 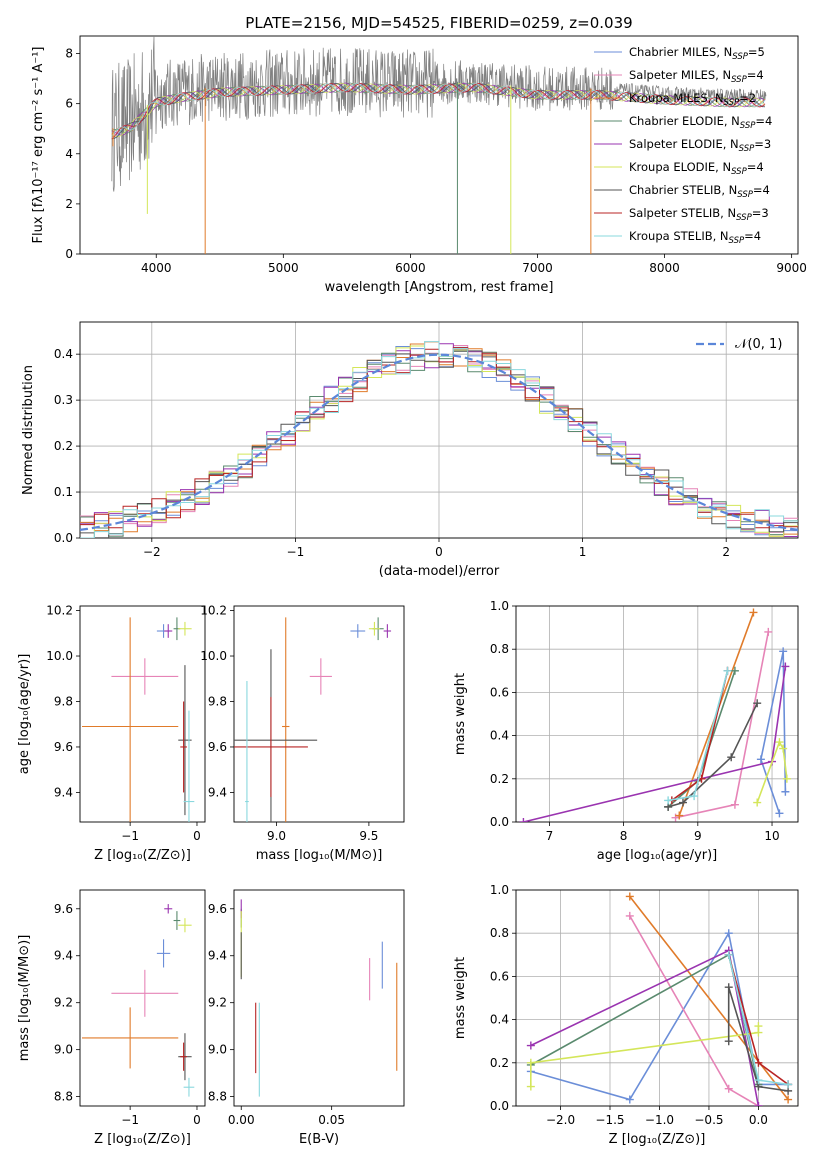 What do you see at coordinates (695, 237) in the screenshot?
I see `legend-entry: Kroupa STELIB, NSSP=4` at bounding box center [695, 237].